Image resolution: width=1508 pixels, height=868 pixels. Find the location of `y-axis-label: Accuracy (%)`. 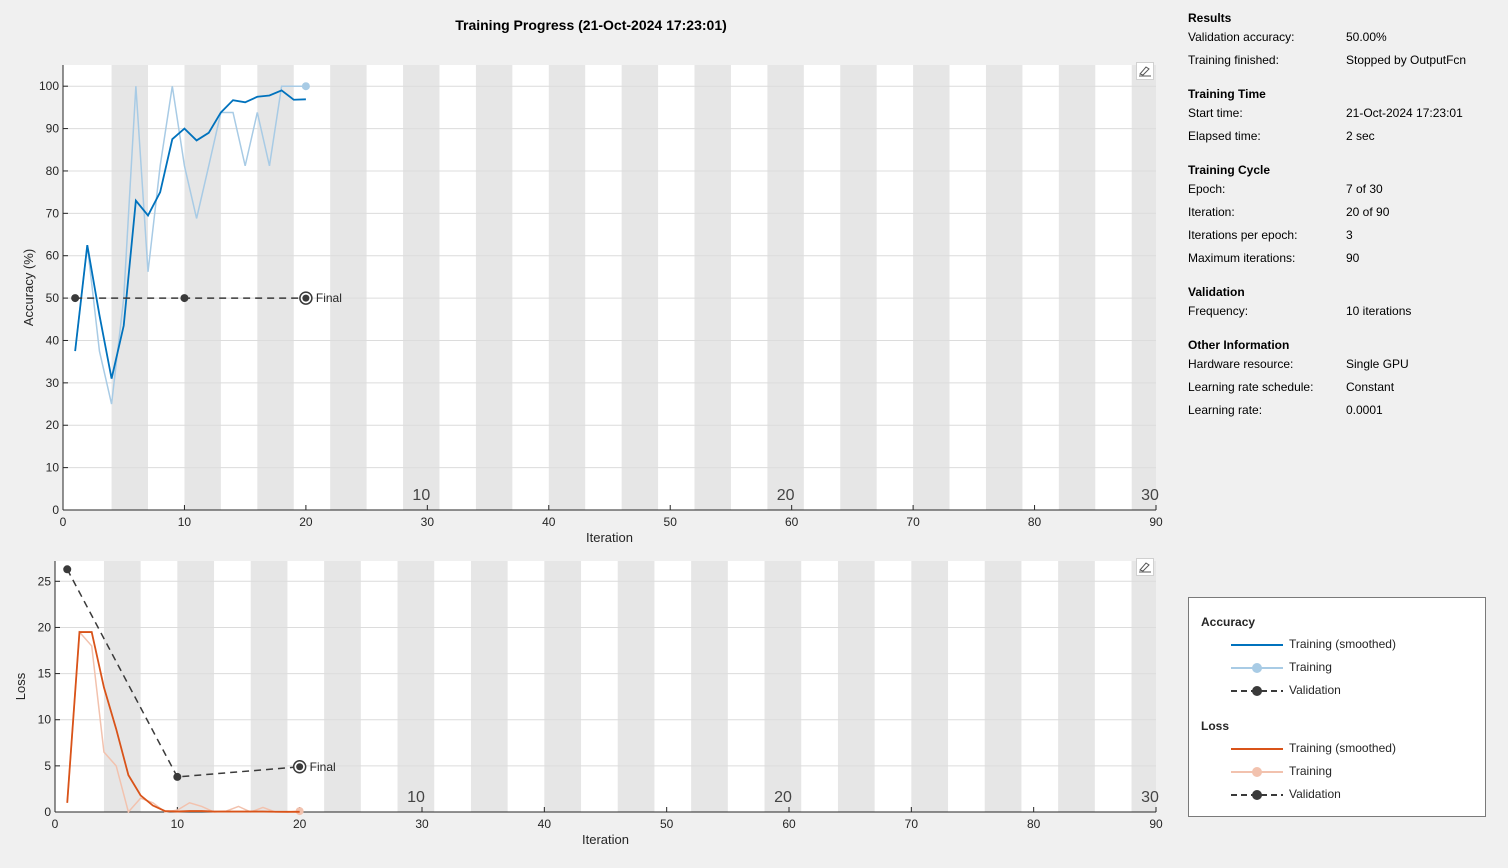

y-axis-label: Accuracy (%) is located at coordinates (28, 287).